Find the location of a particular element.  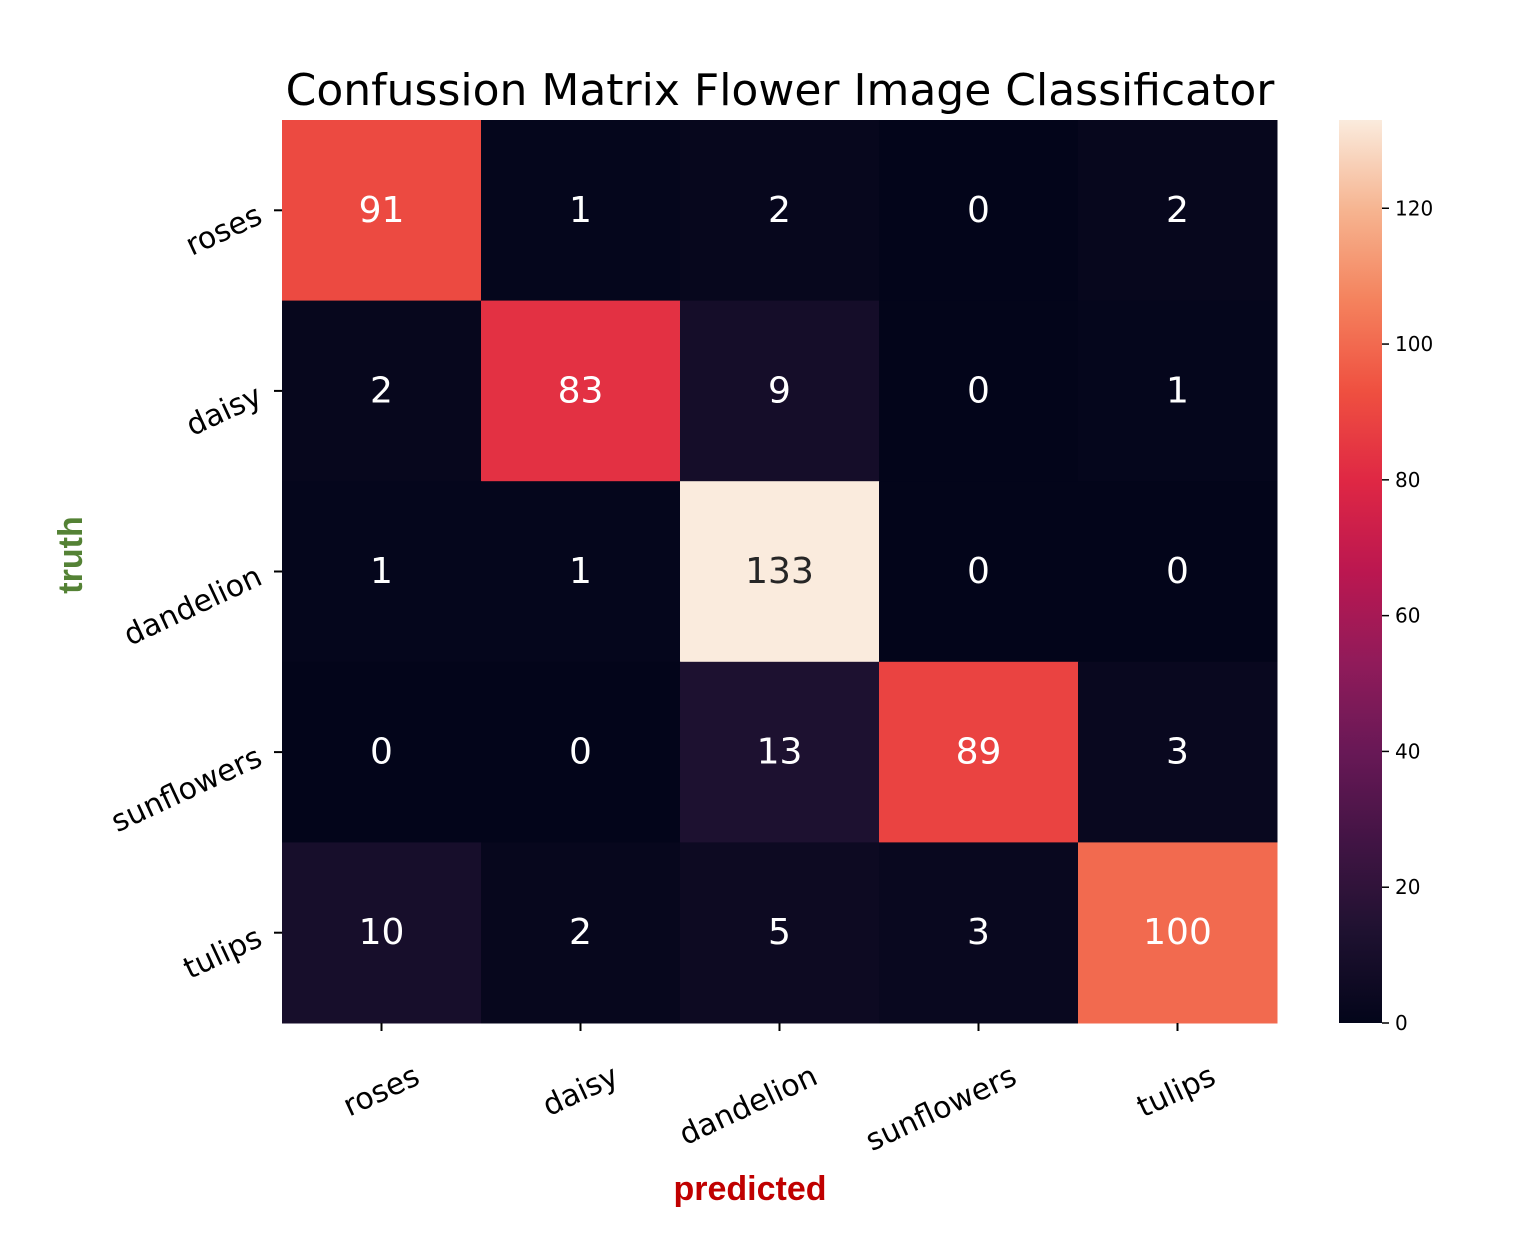

x-axis-label: predicted is located at coordinates (749, 1189).